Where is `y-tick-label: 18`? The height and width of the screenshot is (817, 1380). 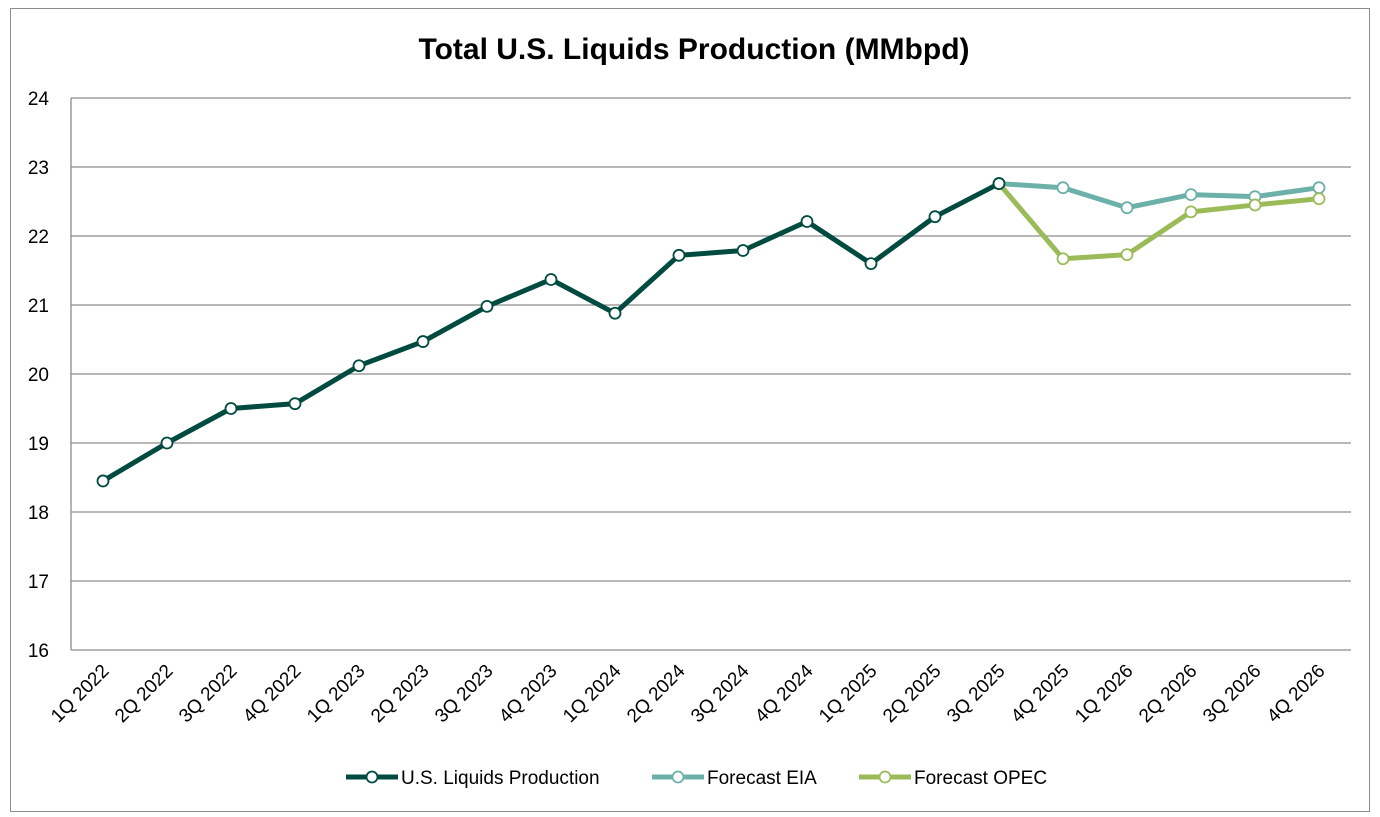 y-tick-label: 18 is located at coordinates (38, 513).